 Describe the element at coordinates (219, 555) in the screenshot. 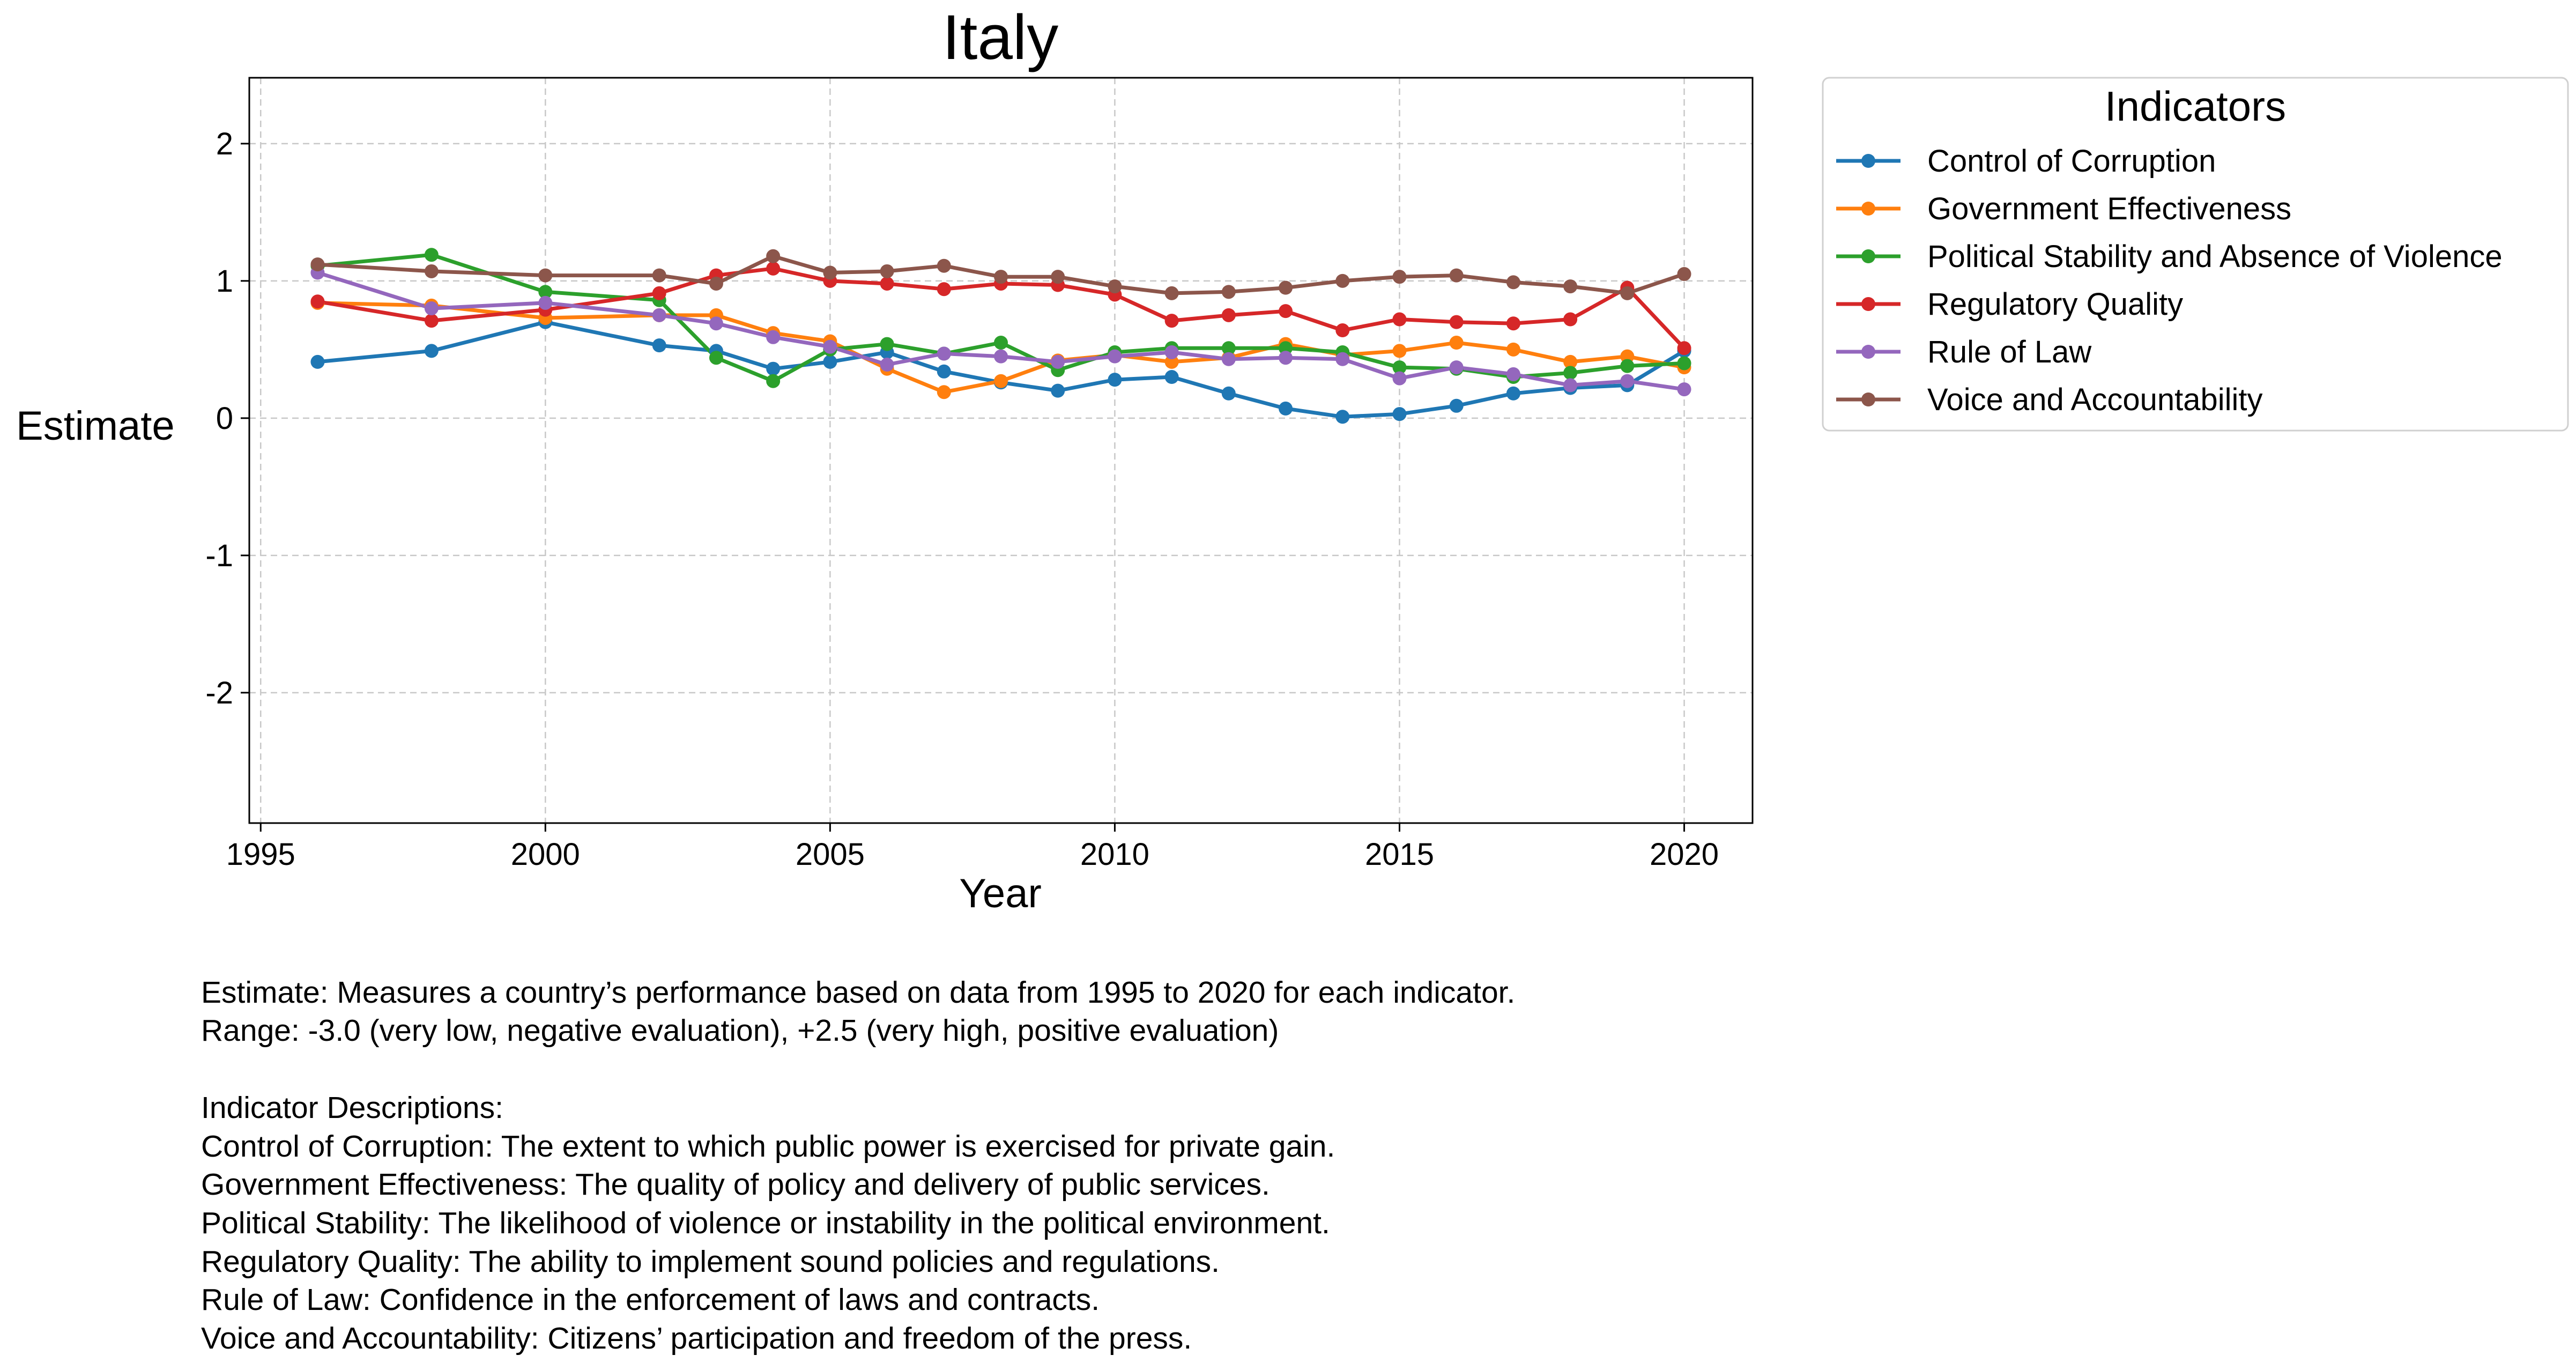

I see `y-tick-label: -1` at that location.